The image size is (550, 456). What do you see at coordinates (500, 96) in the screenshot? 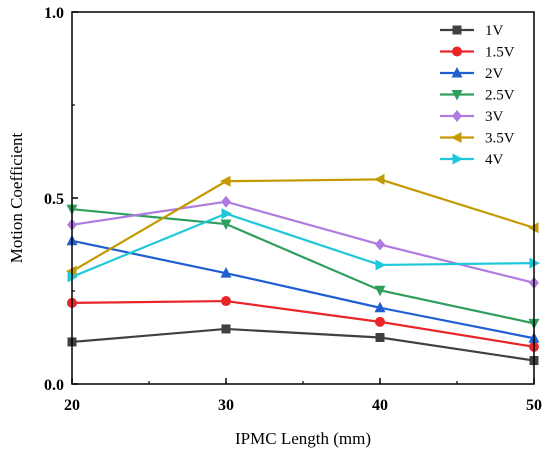
I see `legend-label-2.5V: 2.5V` at bounding box center [500, 96].